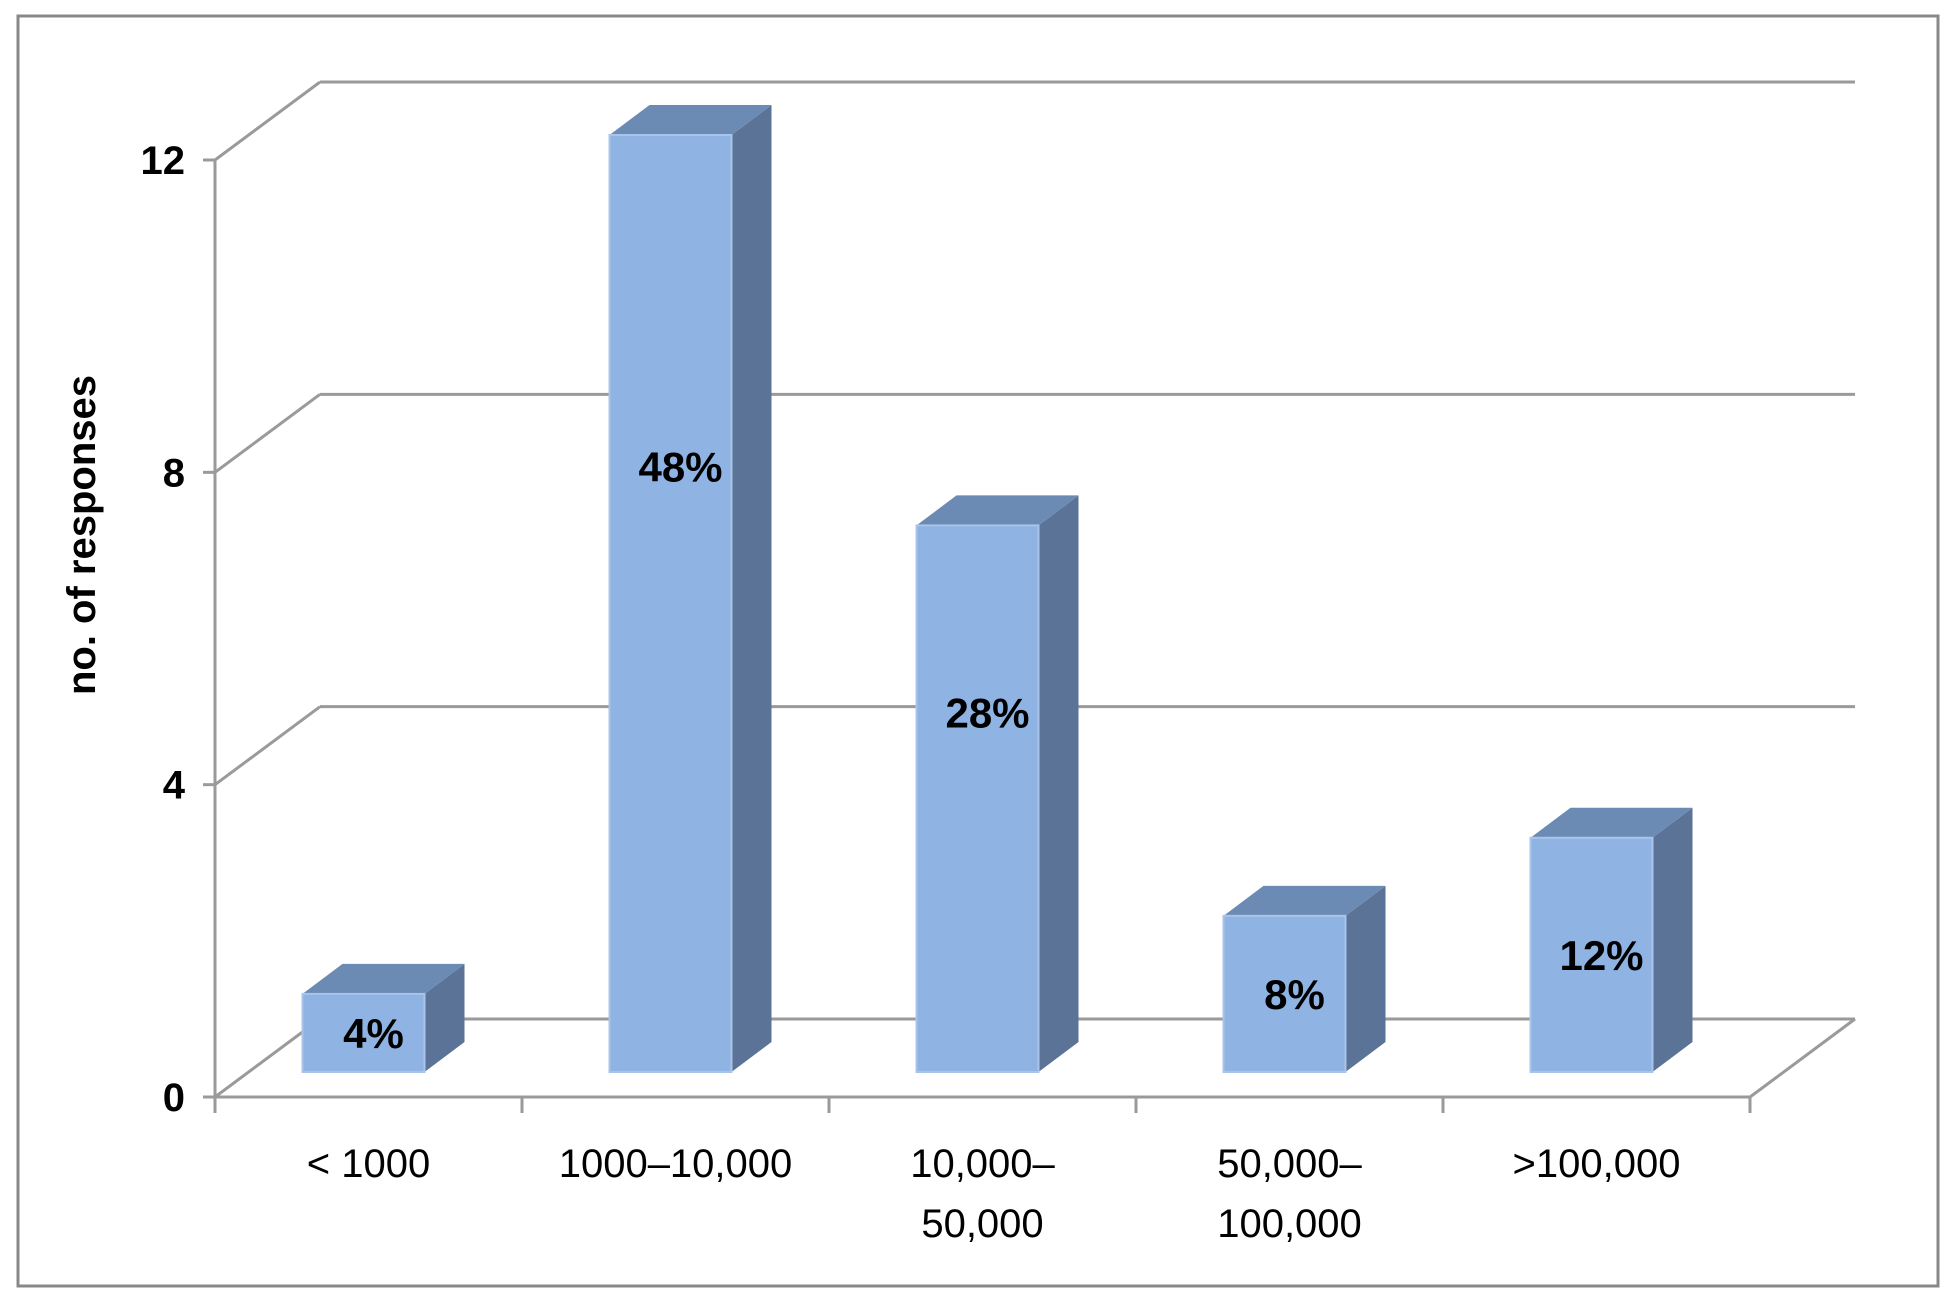  I want to click on x-tick-label: 10,000–, so click(982, 1164).